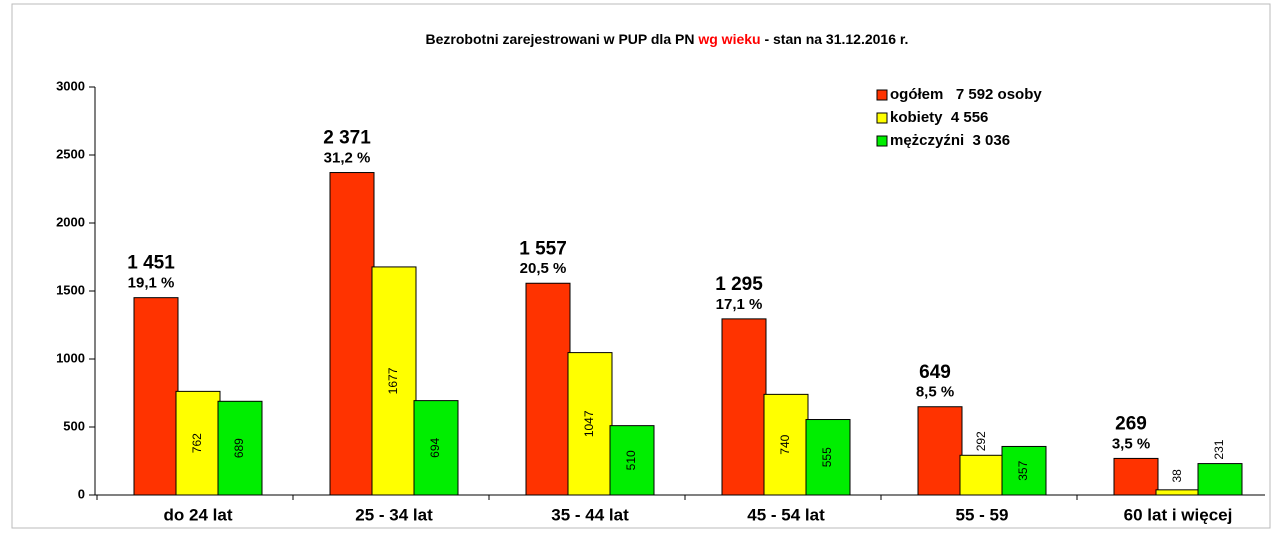 Image resolution: width=1275 pixels, height=538 pixels. I want to click on y-tick-label: 0, so click(81, 493).